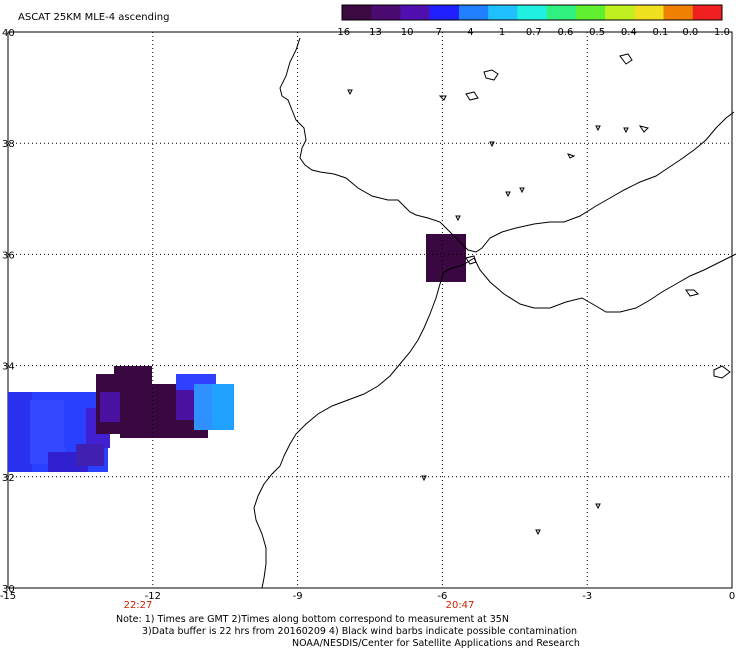 The image size is (740, 650). Describe the element at coordinates (8, 589) in the screenshot. I see `y-tick-label: 30` at that location.